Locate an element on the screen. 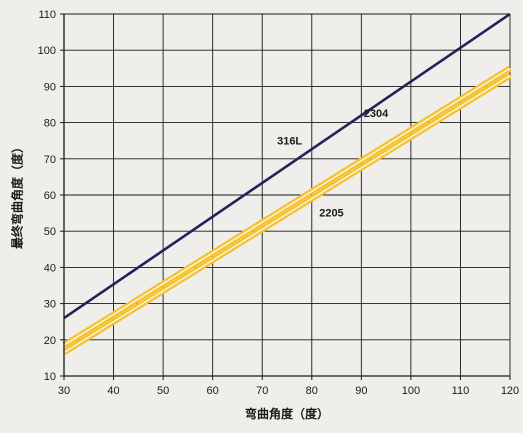 The width and height of the screenshot is (523, 433). x-tick-label: 120 is located at coordinates (510, 391).